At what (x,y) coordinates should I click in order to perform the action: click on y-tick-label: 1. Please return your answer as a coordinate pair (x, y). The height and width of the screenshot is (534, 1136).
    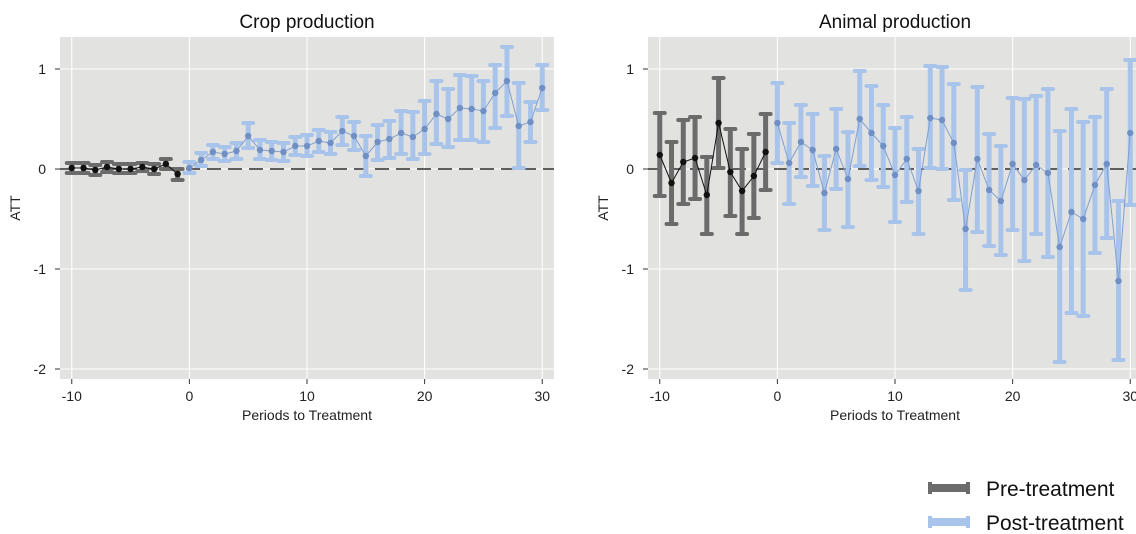
    Looking at the image, I should click on (42, 69).